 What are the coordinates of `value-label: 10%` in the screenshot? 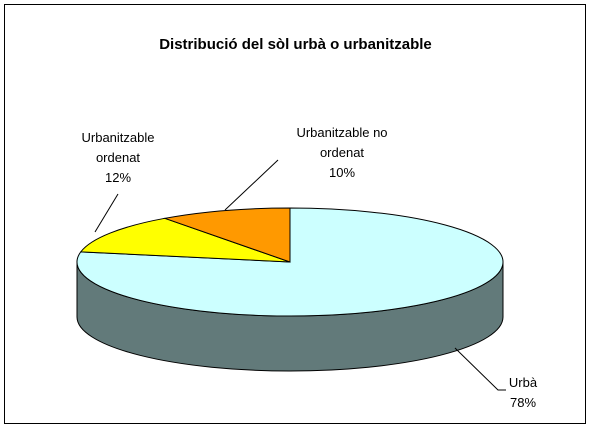 It's located at (342, 172).